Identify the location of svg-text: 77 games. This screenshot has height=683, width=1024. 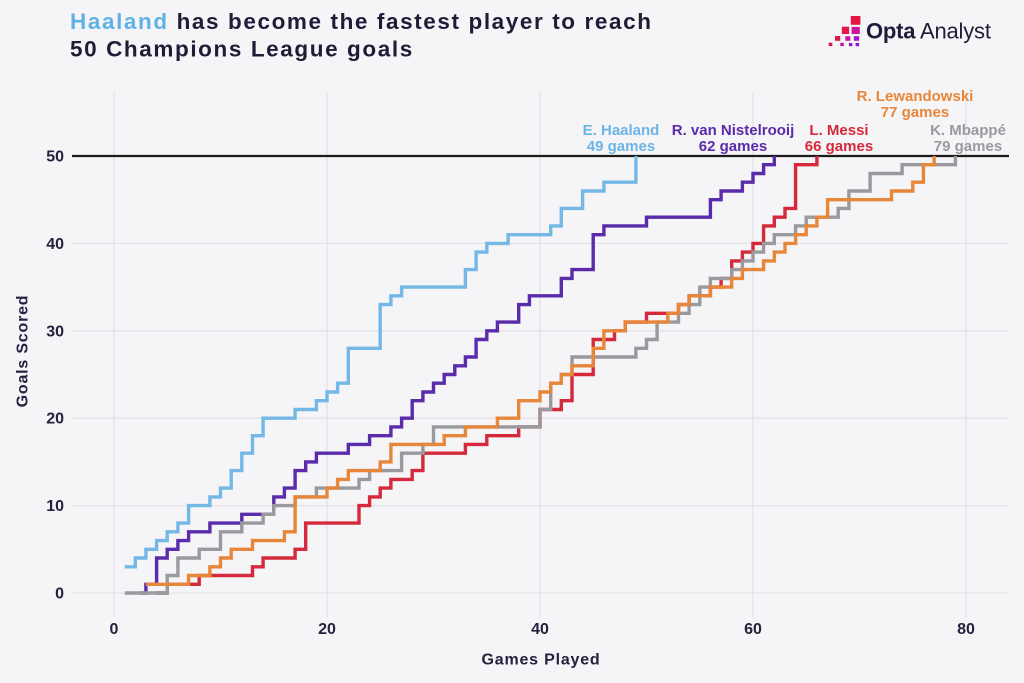
(915, 112).